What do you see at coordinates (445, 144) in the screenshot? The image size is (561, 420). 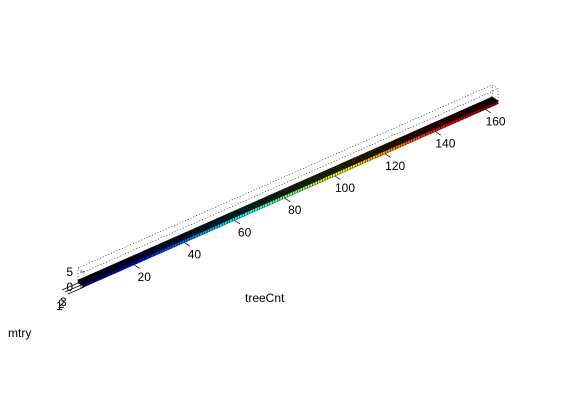 I see `x-tick-label: 140` at bounding box center [445, 144].